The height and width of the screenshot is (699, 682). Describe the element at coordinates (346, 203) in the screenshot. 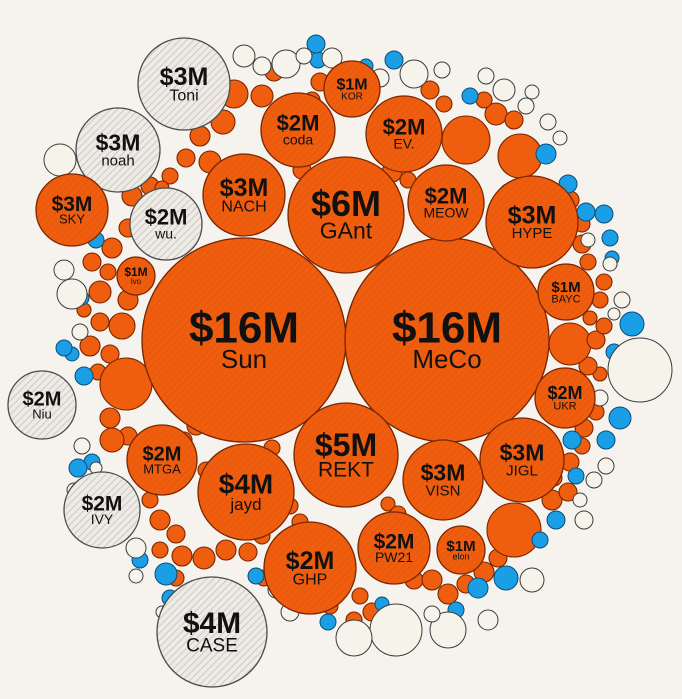

I see `bubble-amount-label: $6M` at that location.